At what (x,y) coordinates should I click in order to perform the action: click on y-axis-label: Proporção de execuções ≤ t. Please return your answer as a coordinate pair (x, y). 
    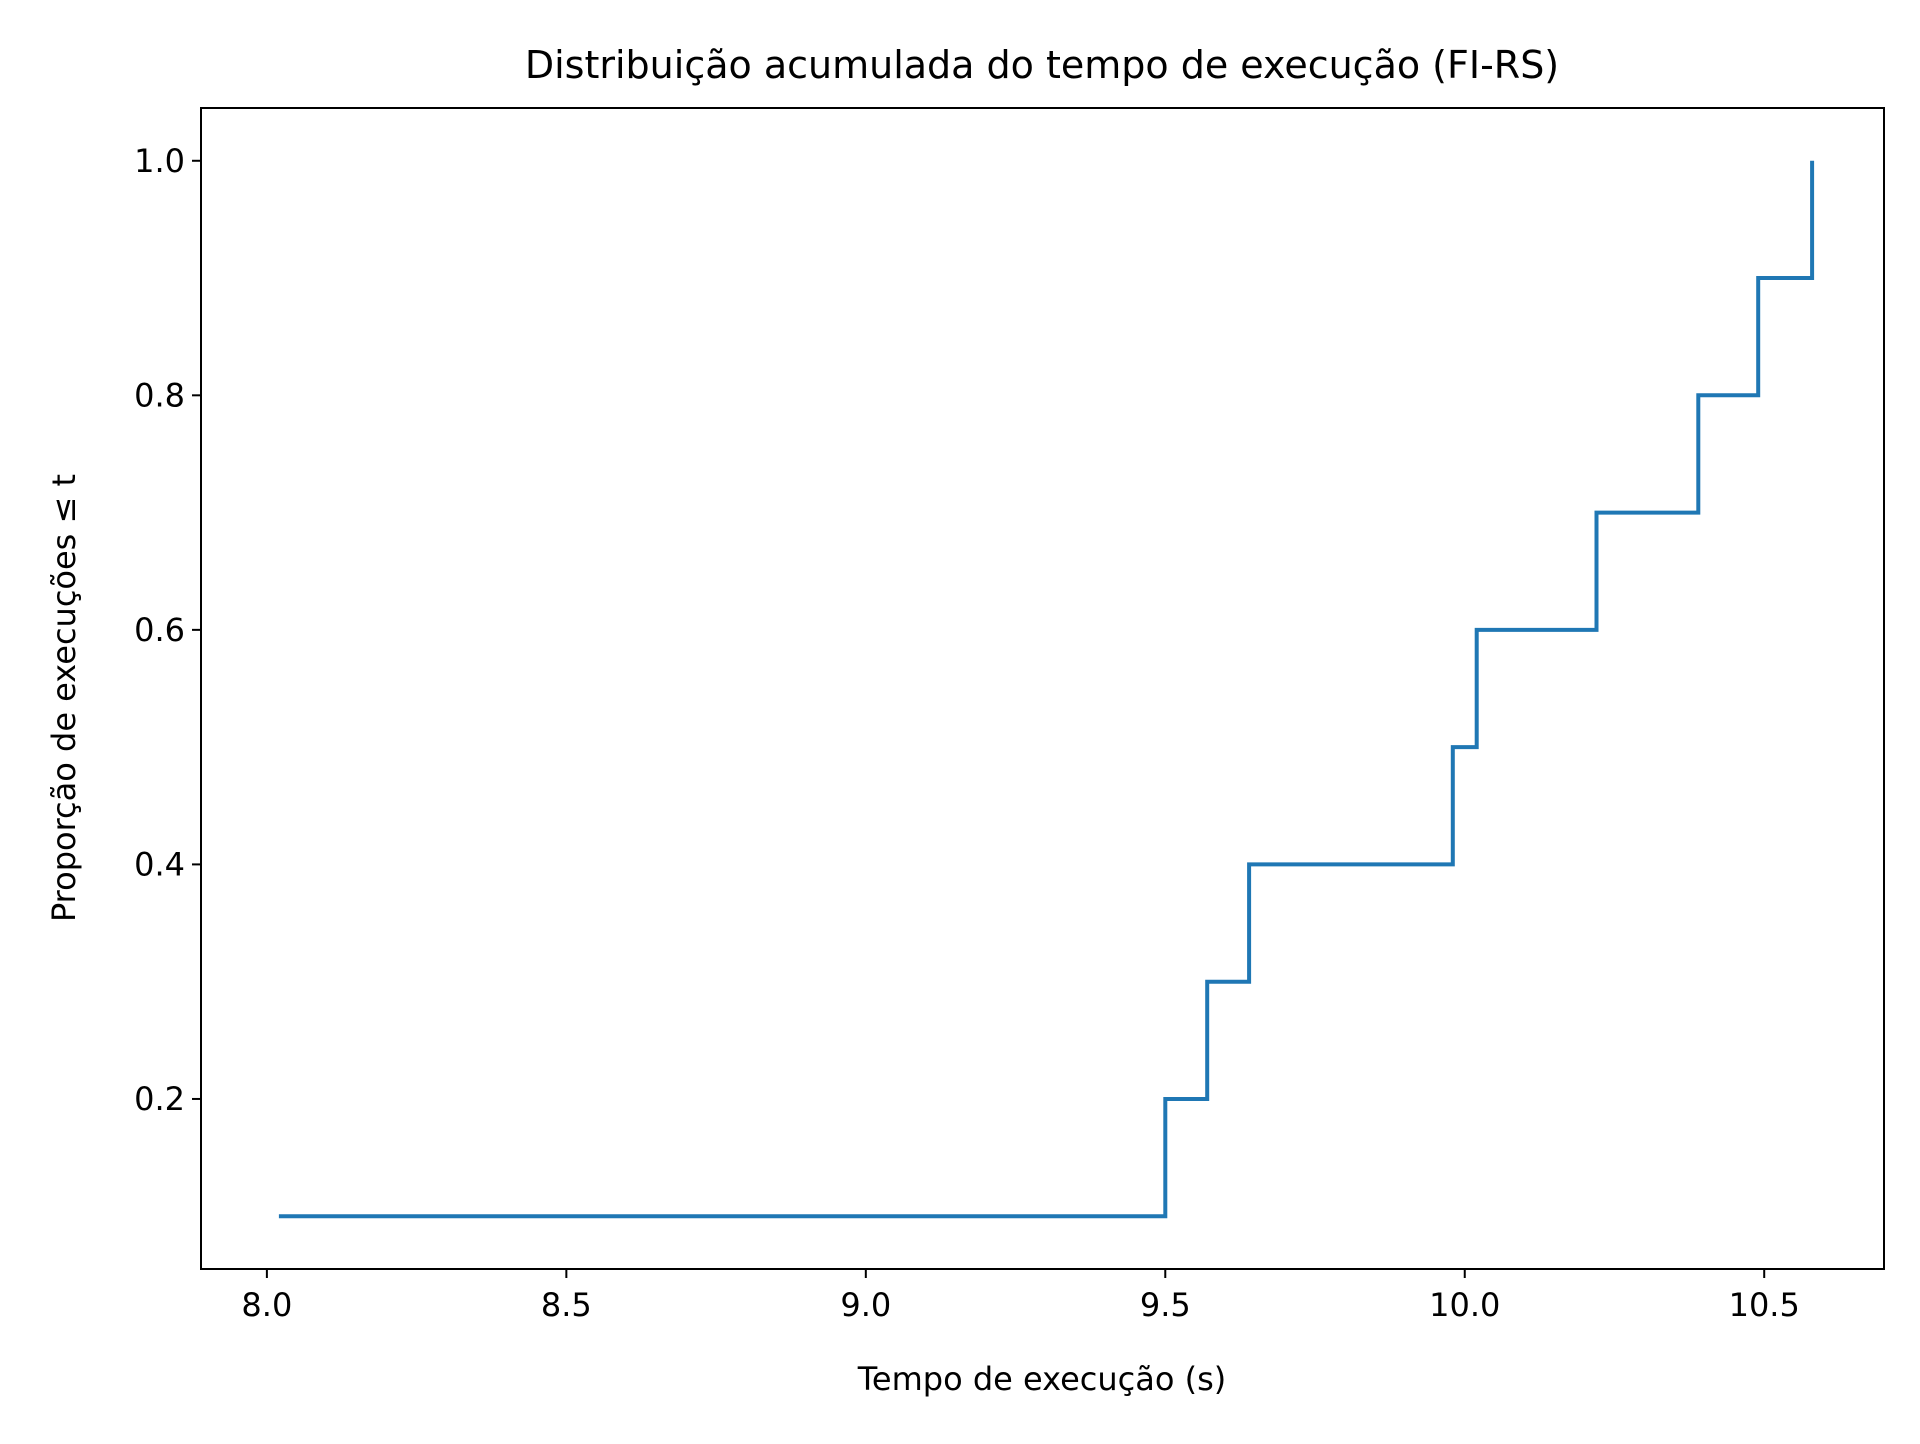
    Looking at the image, I should click on (64, 698).